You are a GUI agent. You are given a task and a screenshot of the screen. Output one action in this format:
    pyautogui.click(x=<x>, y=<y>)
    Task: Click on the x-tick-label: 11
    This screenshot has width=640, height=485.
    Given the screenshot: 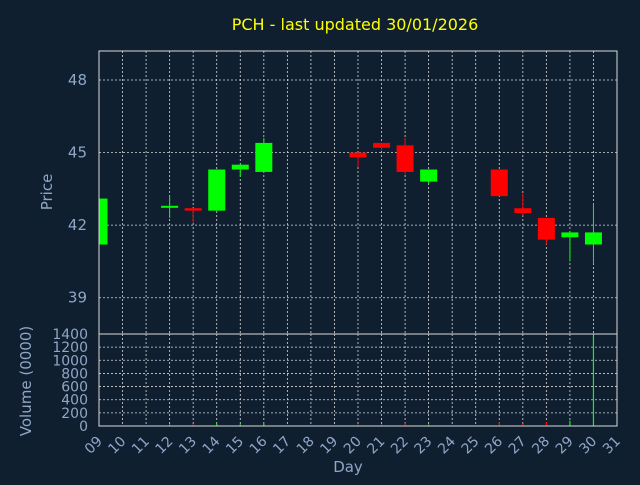 What is the action you would take?
    pyautogui.click(x=141, y=446)
    